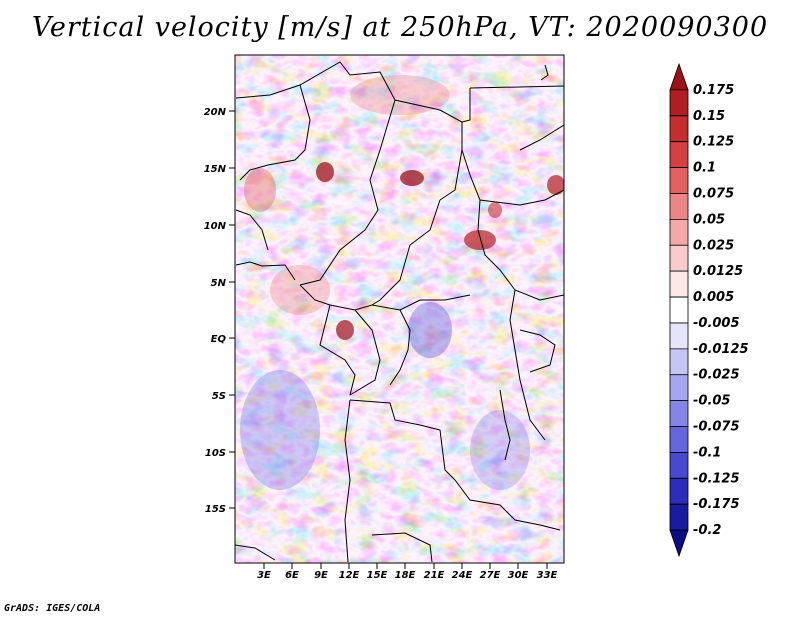  Describe the element at coordinates (264, 575) in the screenshot. I see `lon-tick-label: 3E` at that location.